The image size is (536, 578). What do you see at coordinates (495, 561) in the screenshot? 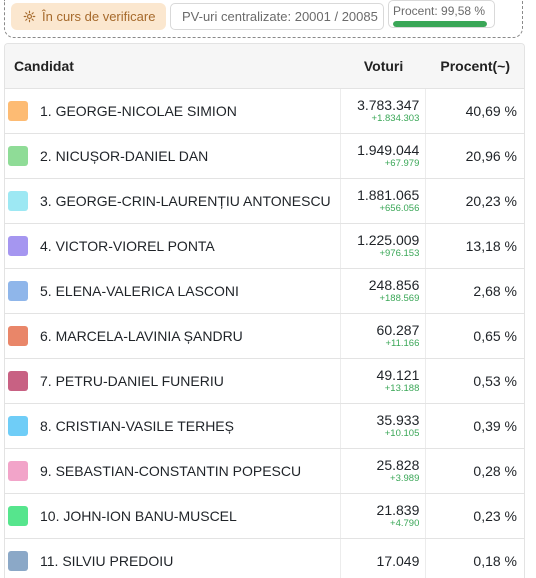
I see `percent-value: 0,18 %` at bounding box center [495, 561].